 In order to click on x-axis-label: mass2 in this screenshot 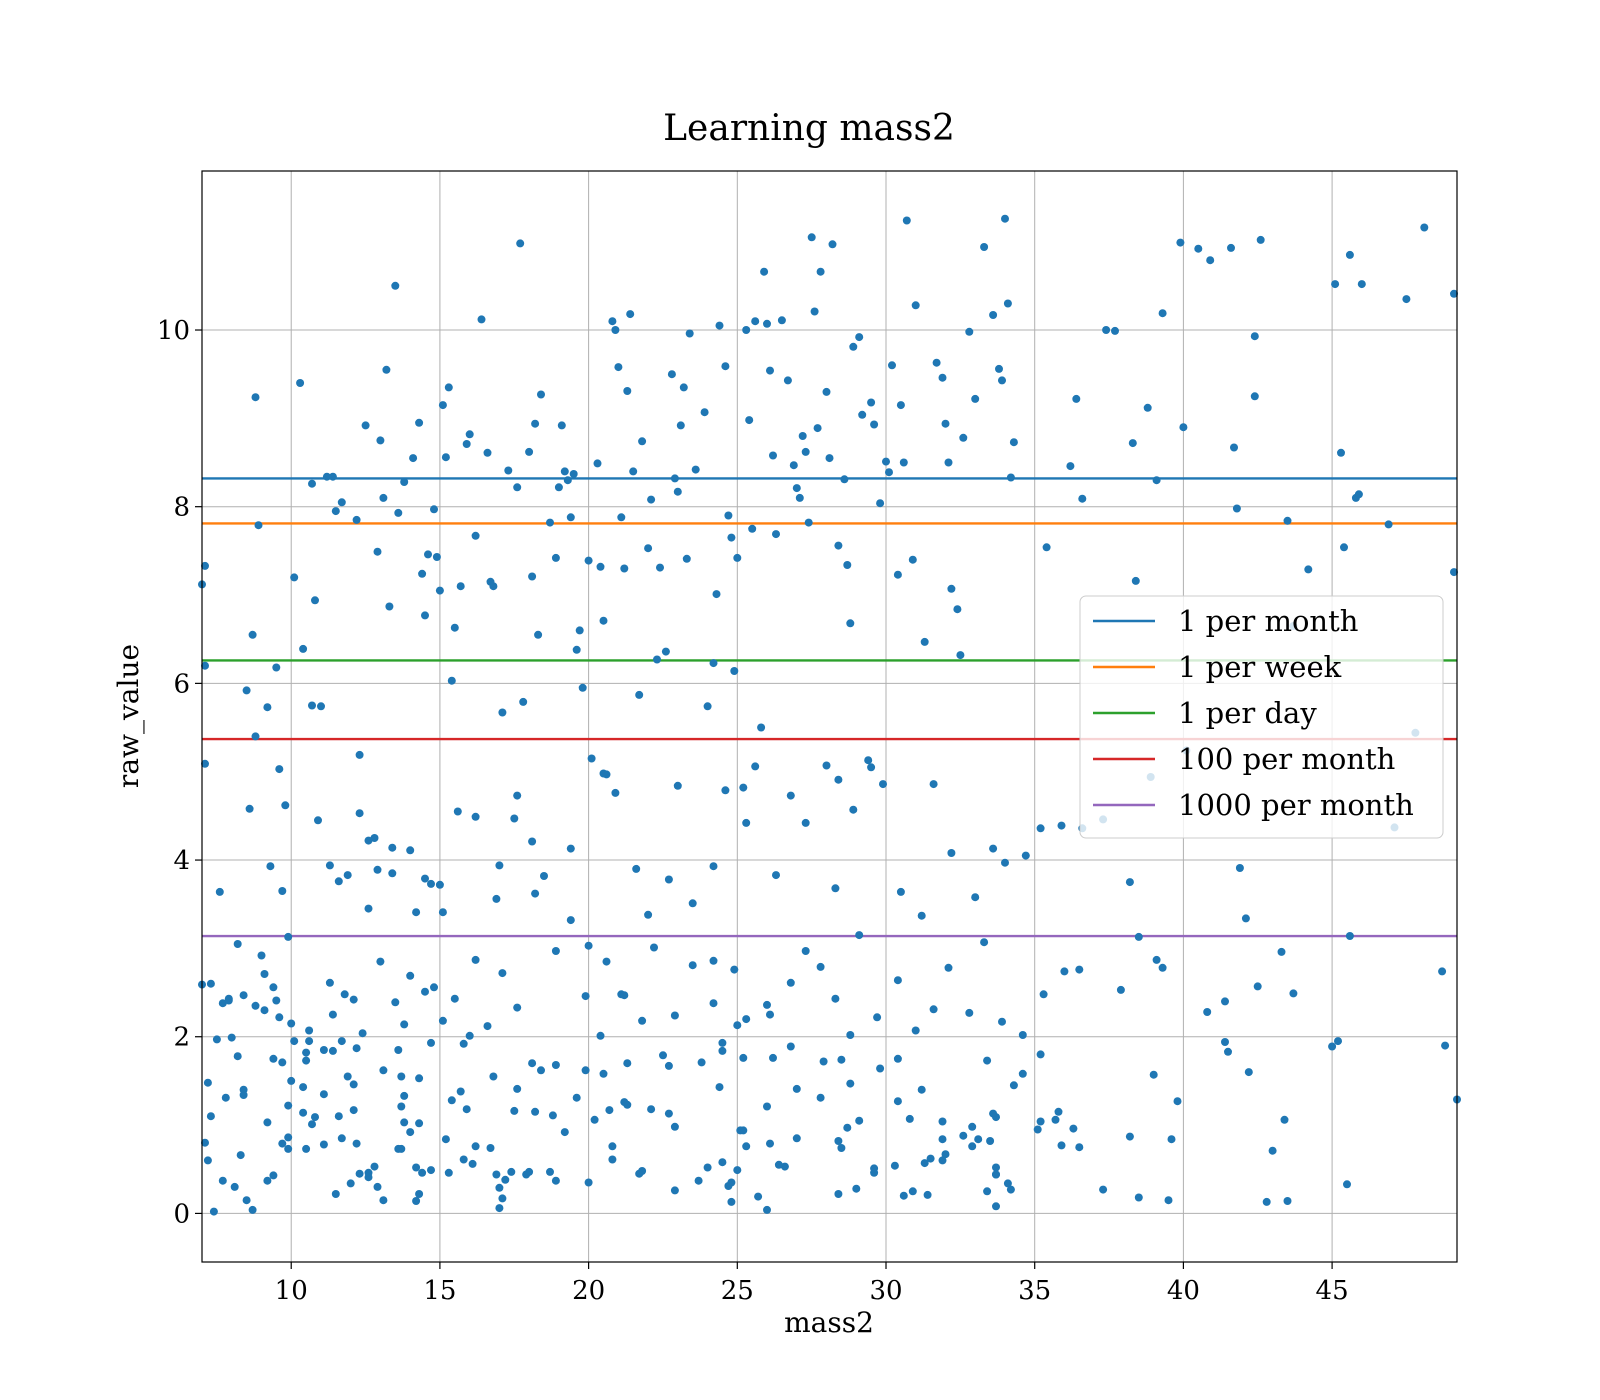, I will do `click(829, 1322)`.